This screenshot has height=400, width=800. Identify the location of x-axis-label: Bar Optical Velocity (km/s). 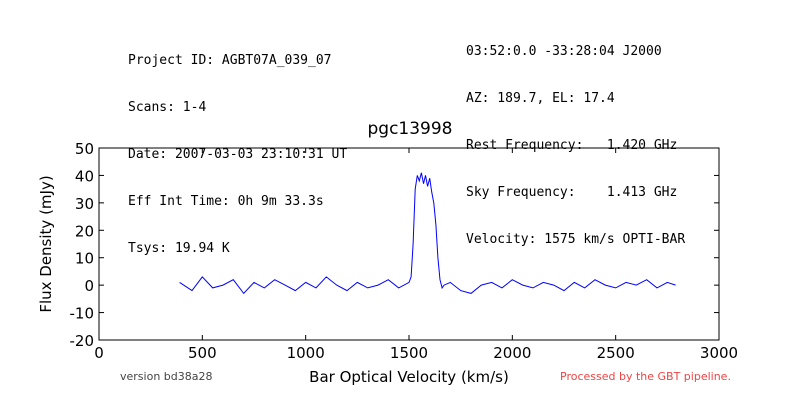
(409, 377).